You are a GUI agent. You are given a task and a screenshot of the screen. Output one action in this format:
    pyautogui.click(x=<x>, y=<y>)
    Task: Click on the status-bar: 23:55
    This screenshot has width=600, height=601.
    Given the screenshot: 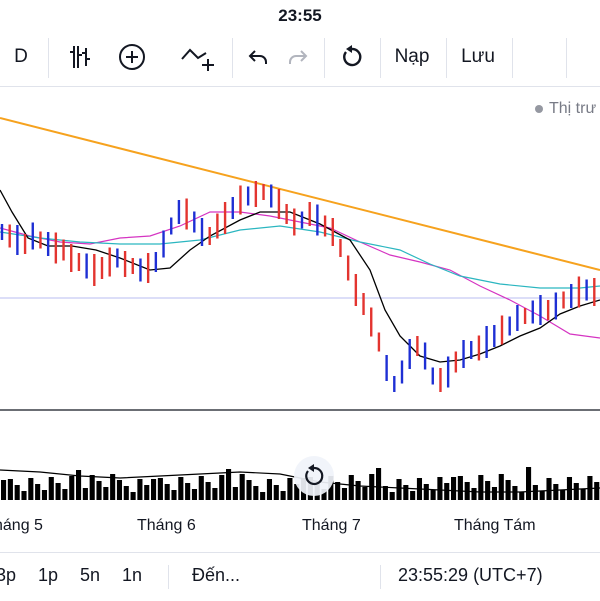 What is the action you would take?
    pyautogui.click(x=300, y=15)
    